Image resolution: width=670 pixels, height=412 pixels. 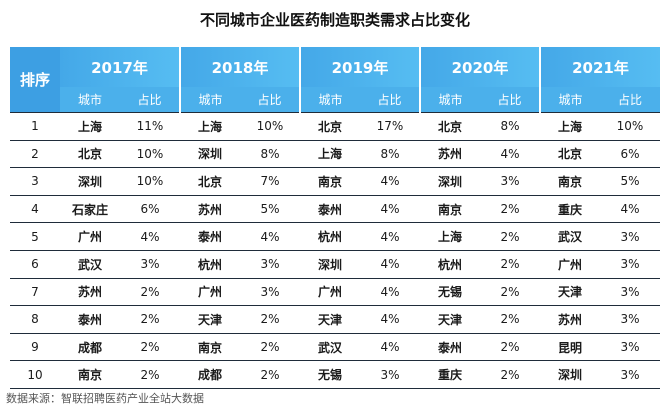 What do you see at coordinates (90, 209) in the screenshot?
I see `city-cell: 石家庄` at bounding box center [90, 209].